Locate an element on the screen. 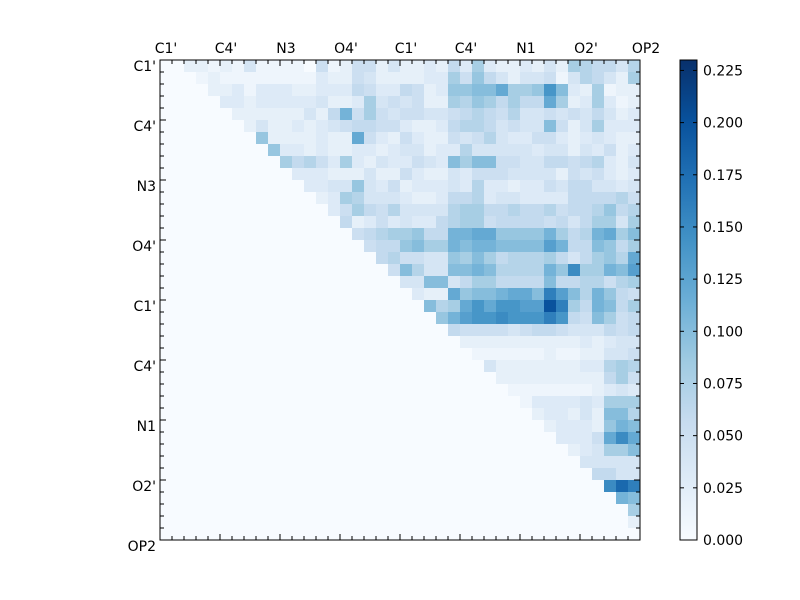 This screenshot has width=800, height=600. y-tick-label: OP2 is located at coordinates (142, 547).